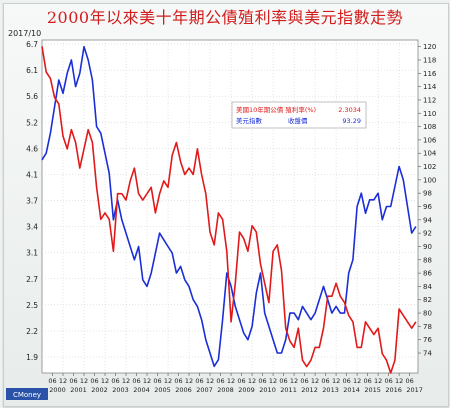 The height and width of the screenshot is (408, 450). I want to click on right-axis-tick-label: 78, so click(427, 327).